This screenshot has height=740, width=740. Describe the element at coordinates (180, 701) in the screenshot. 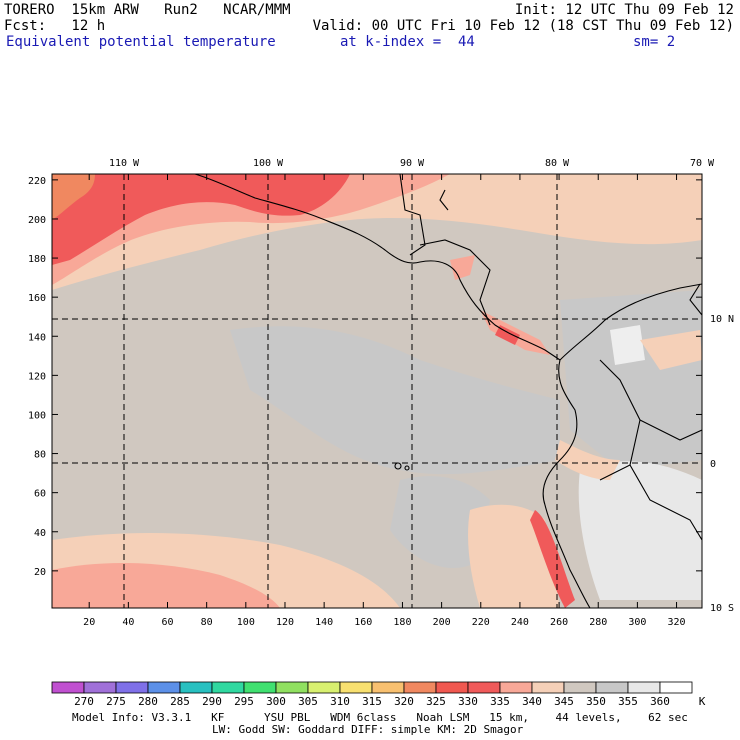

I see `colorbar-label: 285` at that location.